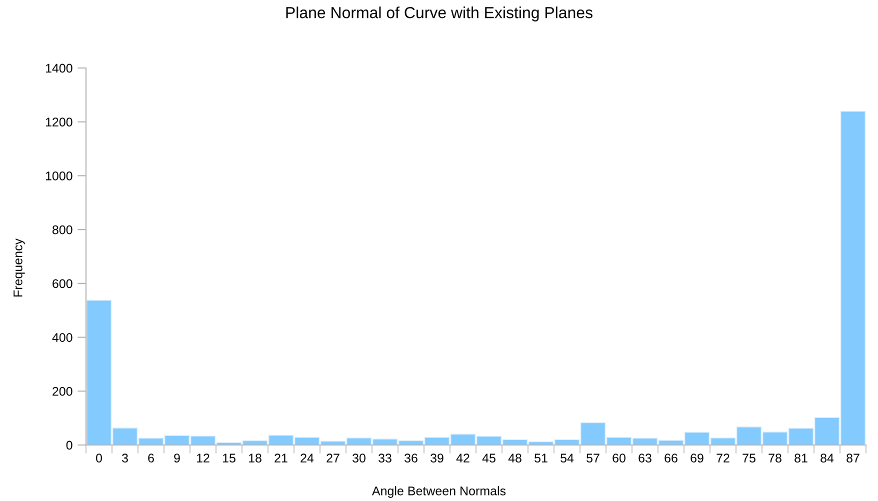 This screenshot has height=501, width=878. I want to click on x-tick-label: 54, so click(567, 458).